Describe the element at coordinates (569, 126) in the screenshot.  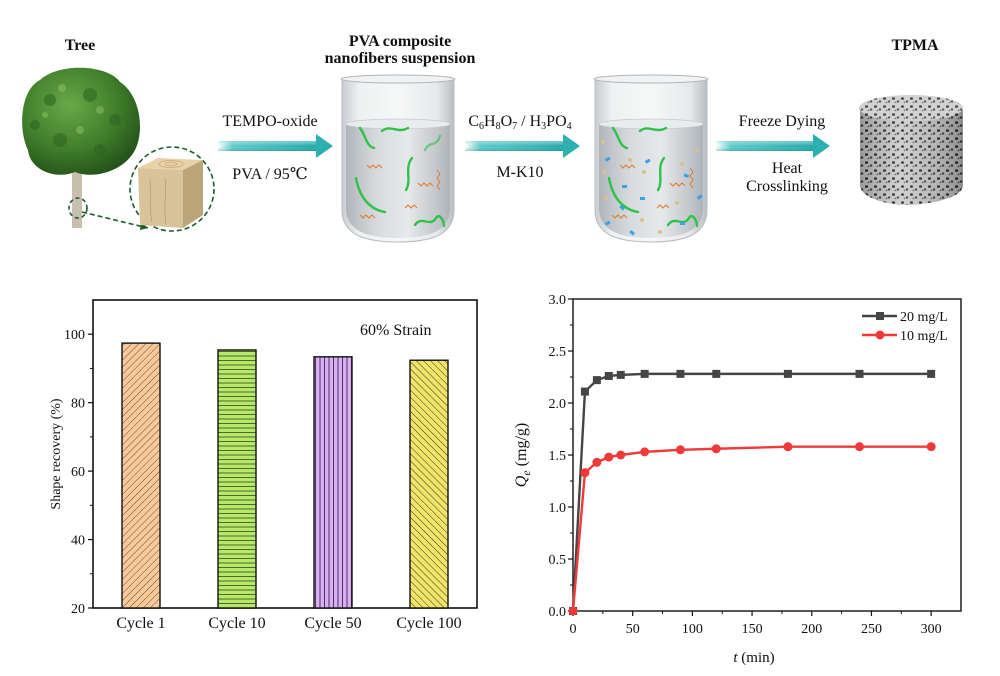
I see `formula-sub: 4` at that location.